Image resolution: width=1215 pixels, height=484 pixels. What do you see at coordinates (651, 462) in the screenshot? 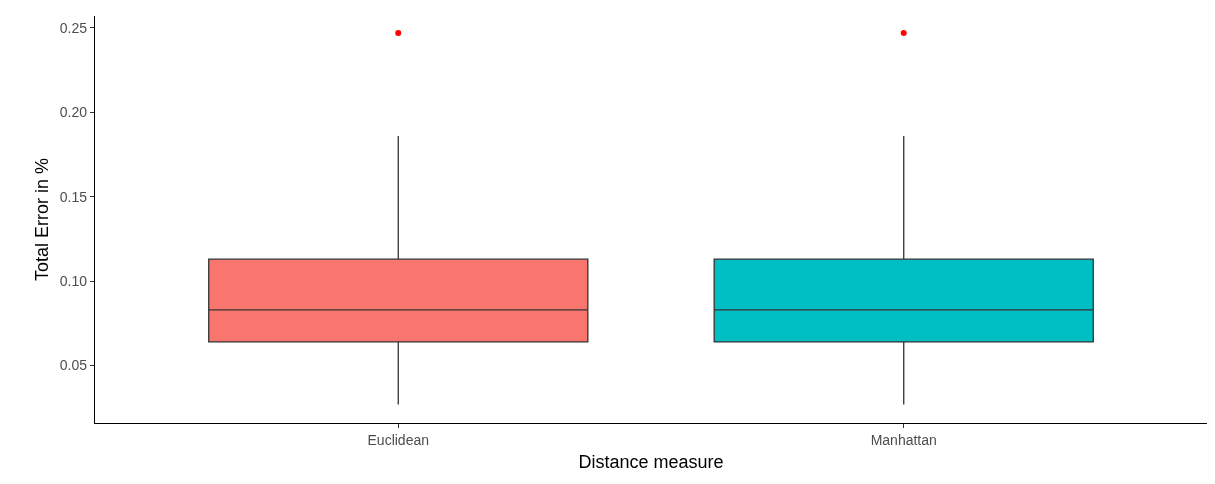
I see `x-axis-title: Distance measure` at bounding box center [651, 462].